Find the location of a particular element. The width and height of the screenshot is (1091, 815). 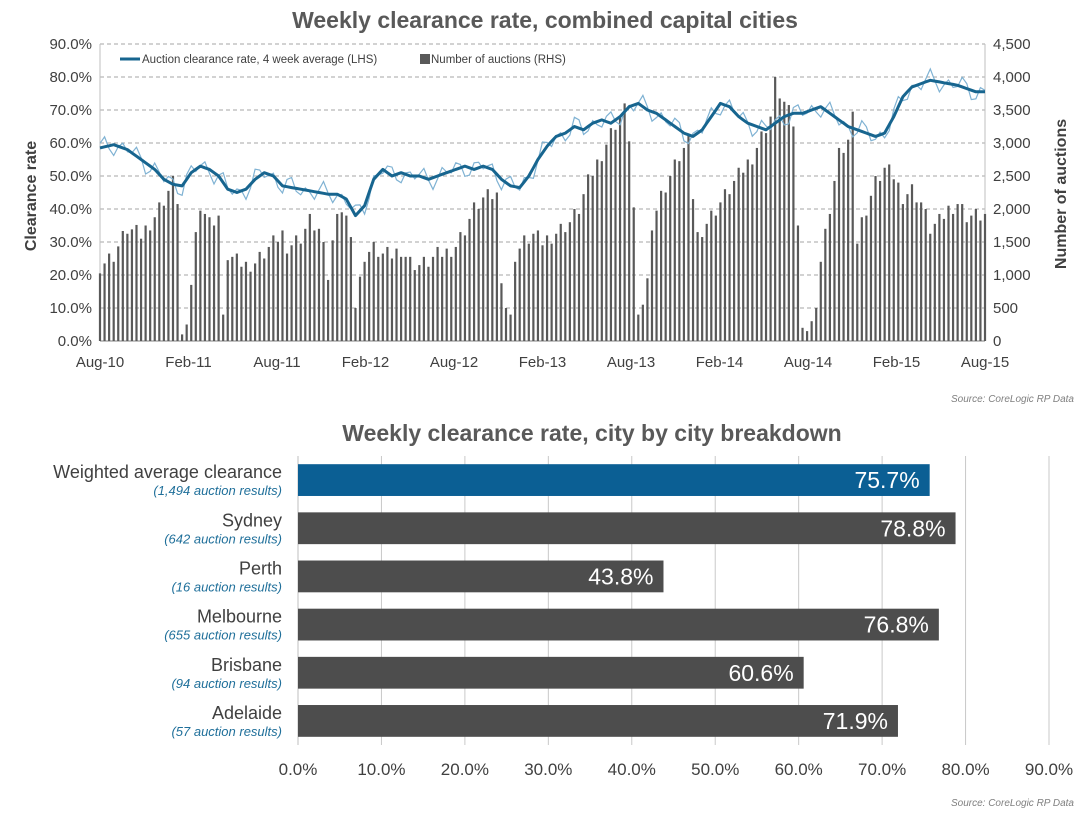

category-label: Perth is located at coordinates (260, 568).